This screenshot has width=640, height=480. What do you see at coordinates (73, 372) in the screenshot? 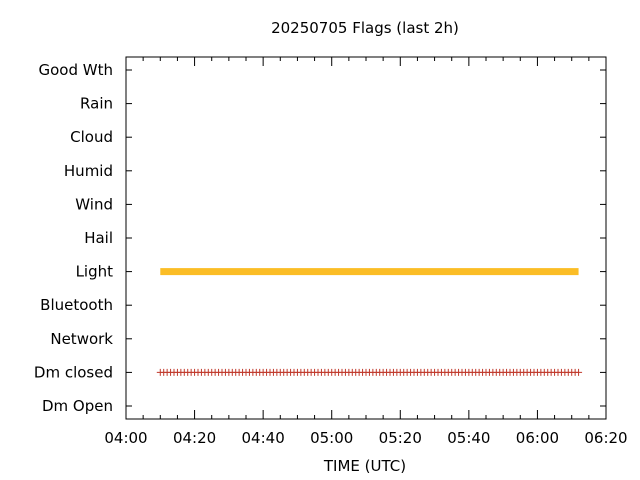
I see `y-tick-label: Dm closed` at bounding box center [73, 372].